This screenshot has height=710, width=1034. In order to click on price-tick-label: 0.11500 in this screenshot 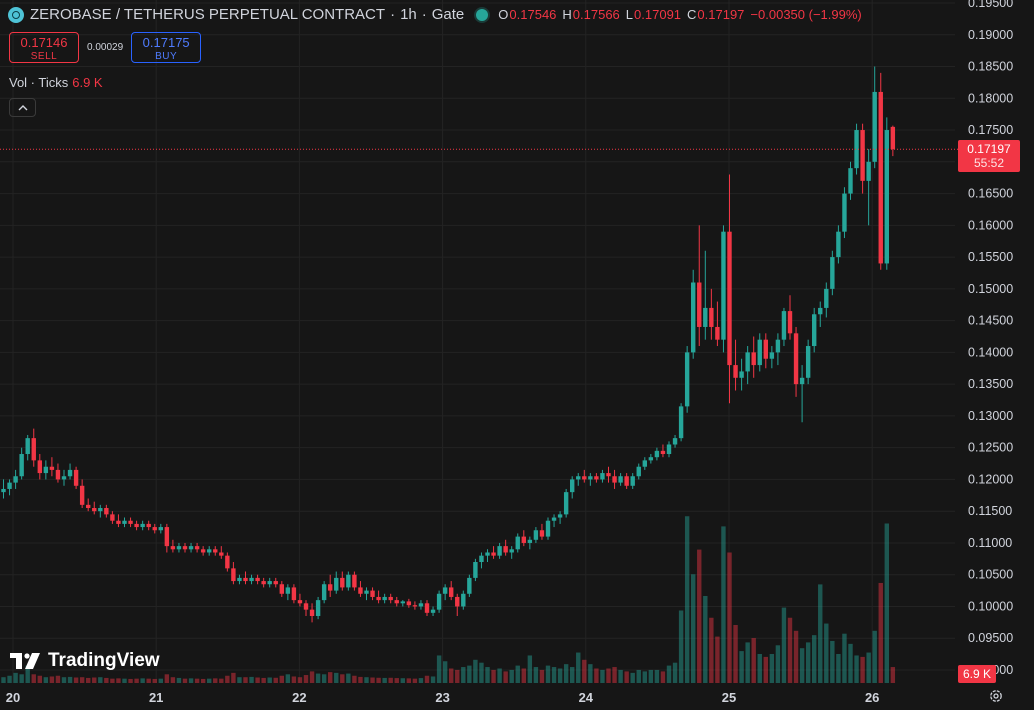, I will do `click(990, 511)`.